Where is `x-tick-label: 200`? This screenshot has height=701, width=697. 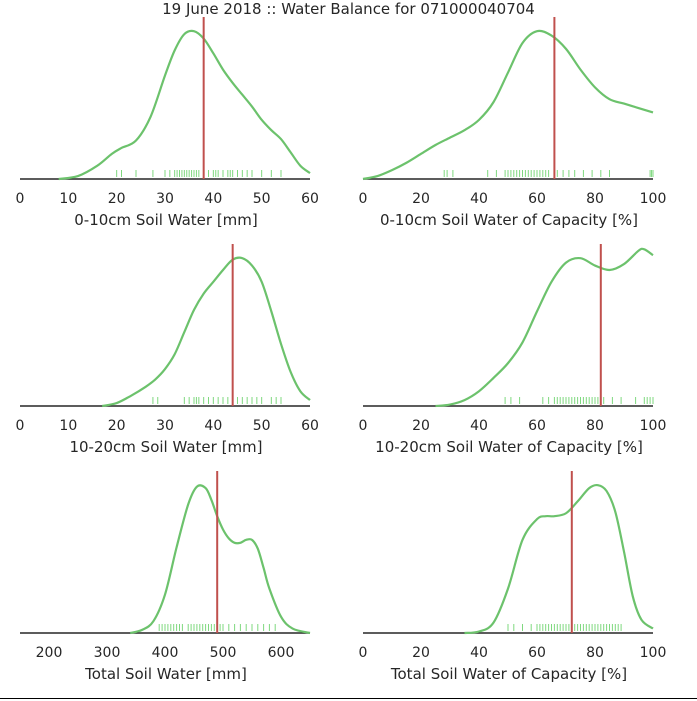
x-tick-label: 200 is located at coordinates (49, 653).